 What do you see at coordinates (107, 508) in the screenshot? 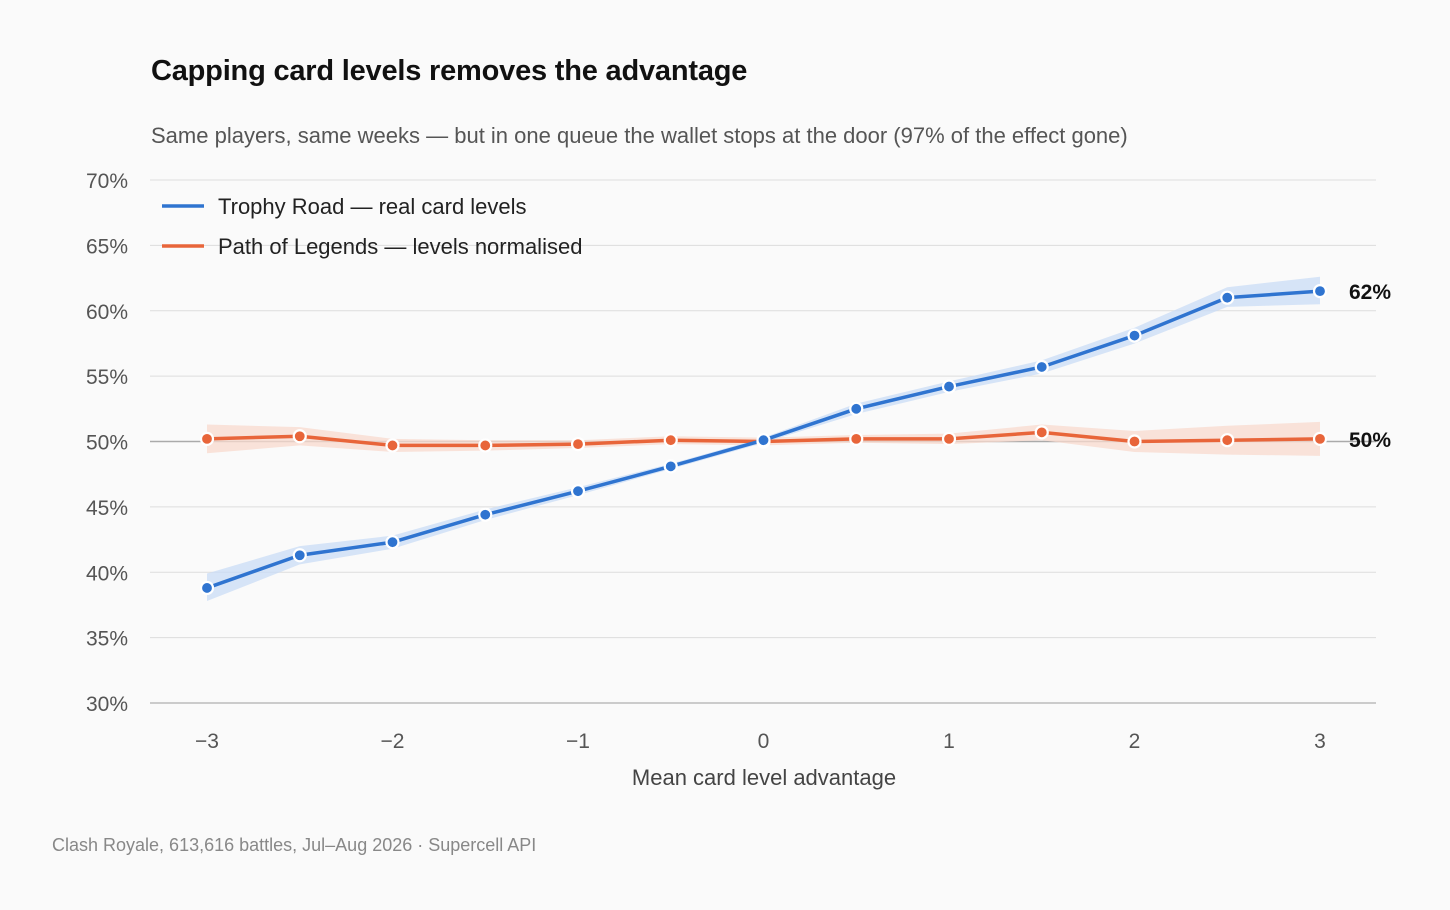
I see `y-tick-label: 45%` at bounding box center [107, 508].